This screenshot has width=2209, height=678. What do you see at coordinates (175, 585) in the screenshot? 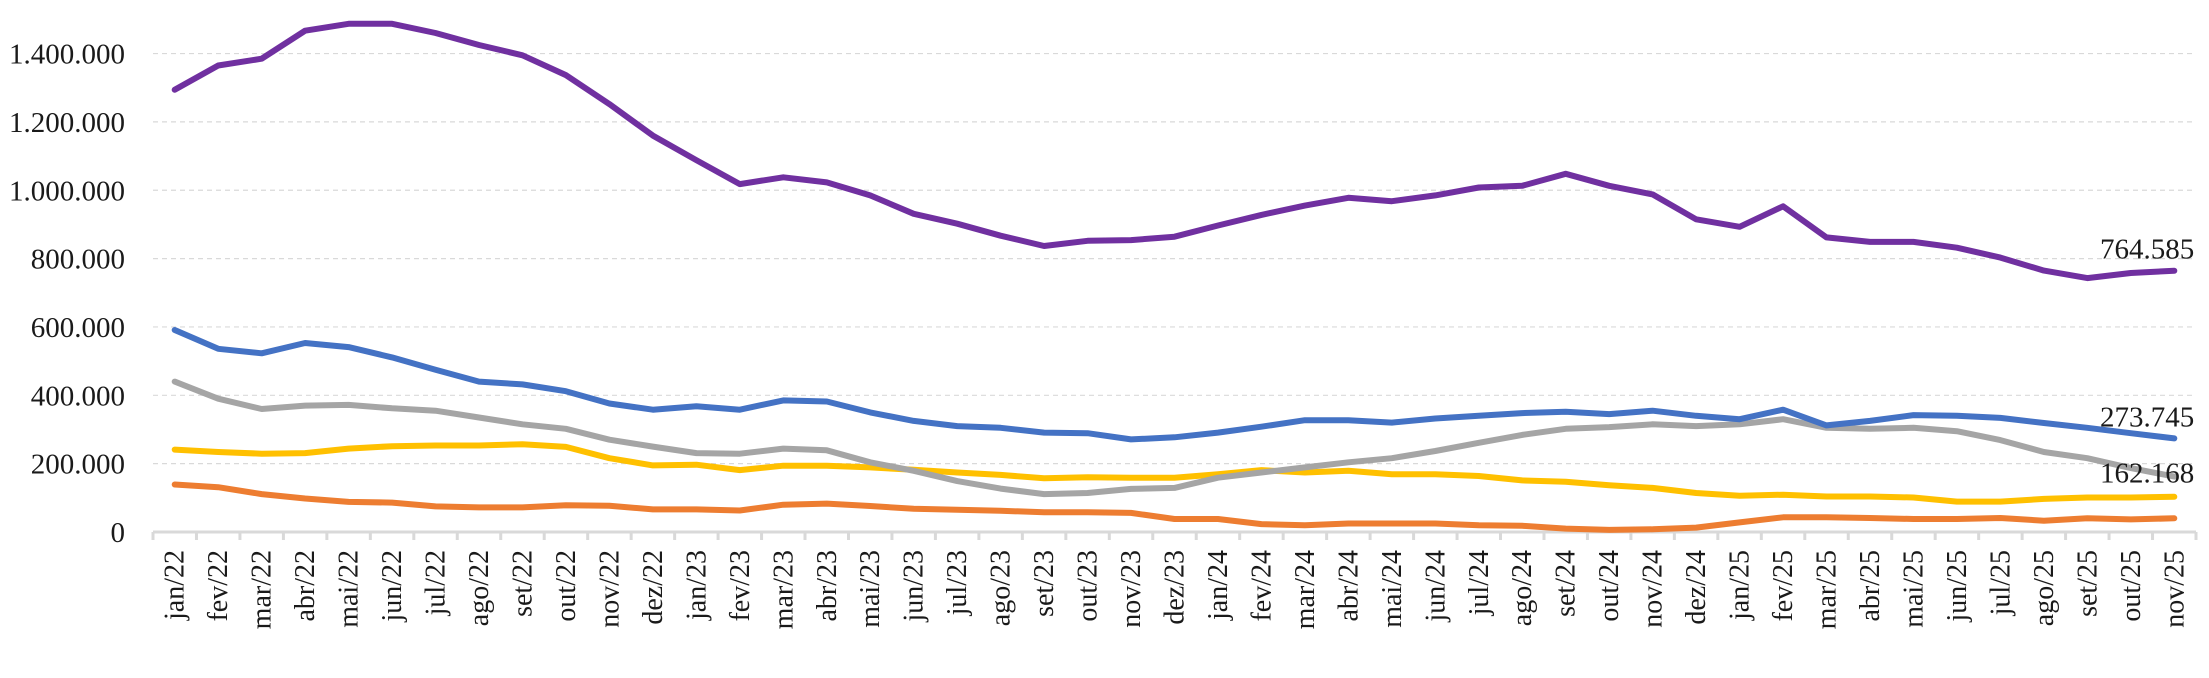
I see `x-tick-label: jan/22` at bounding box center [175, 585].